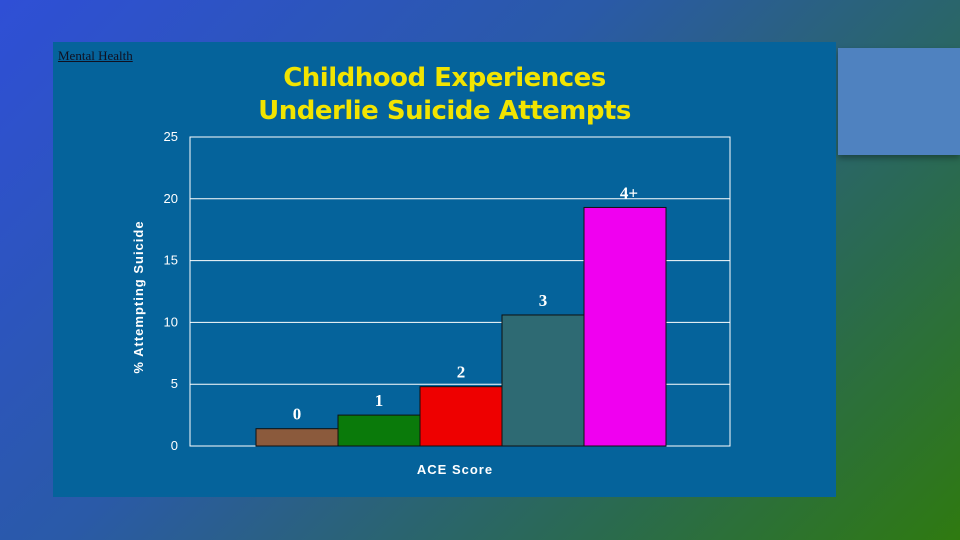  I want to click on bar-label-4: 4+, so click(629, 192).